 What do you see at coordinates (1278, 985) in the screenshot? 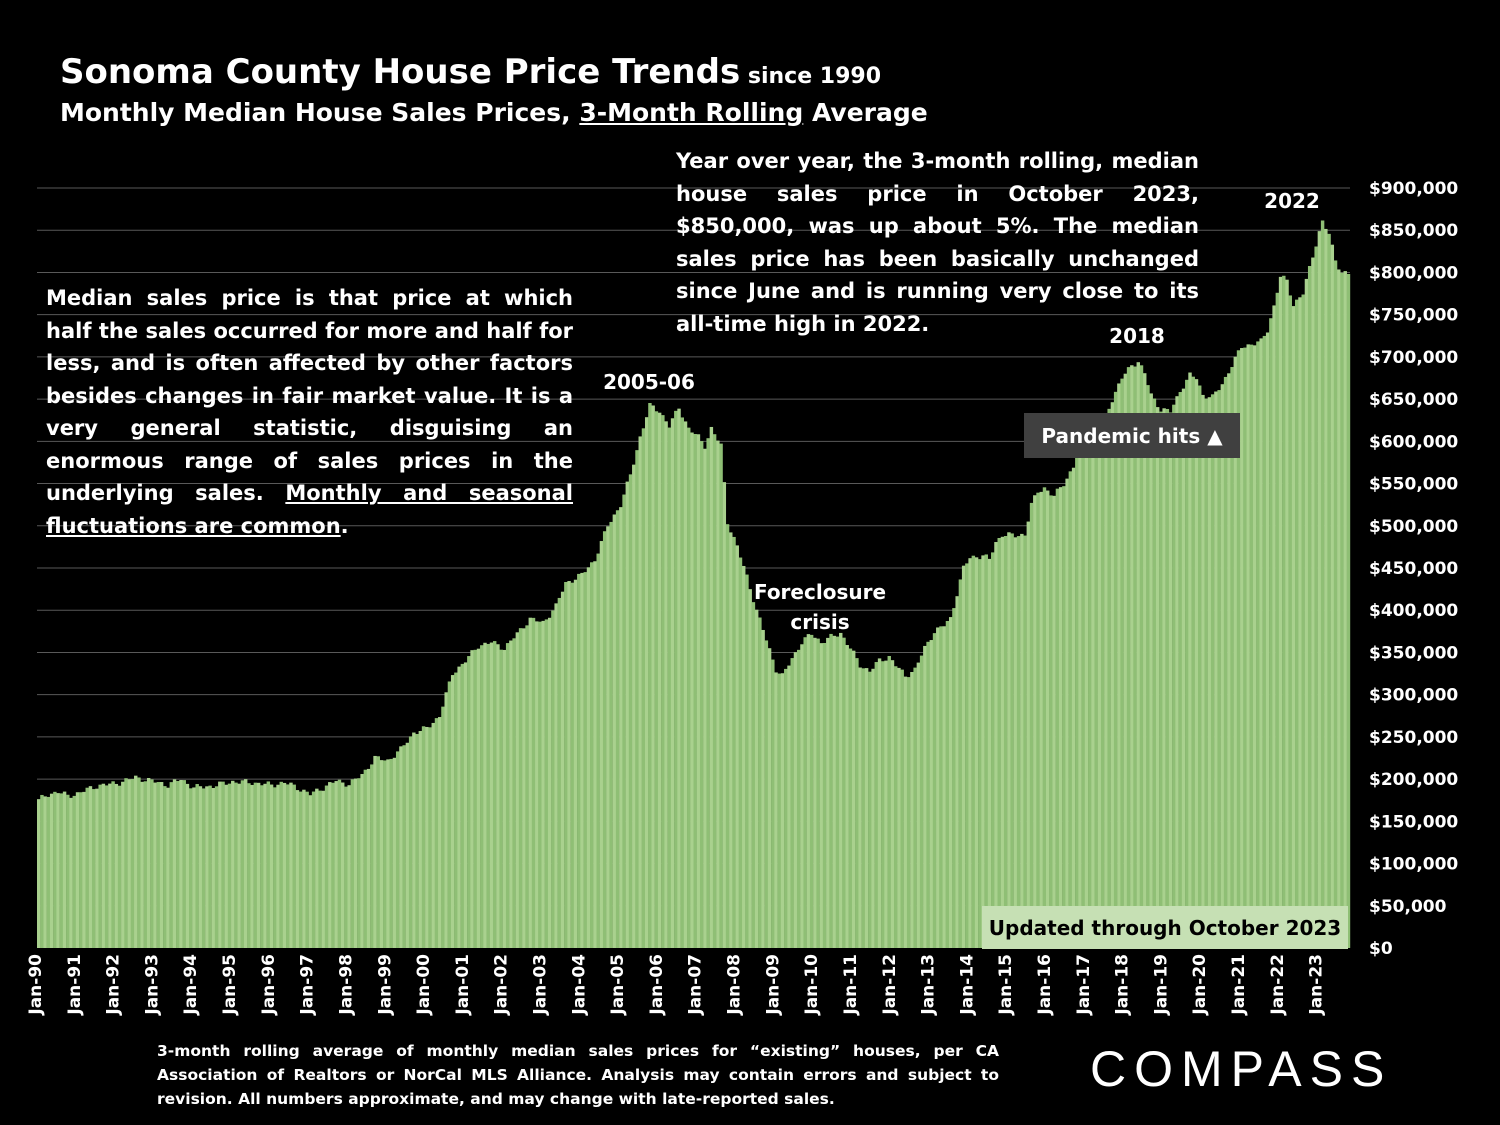
I see `x-tick-label: Jan-22` at bounding box center [1278, 985].